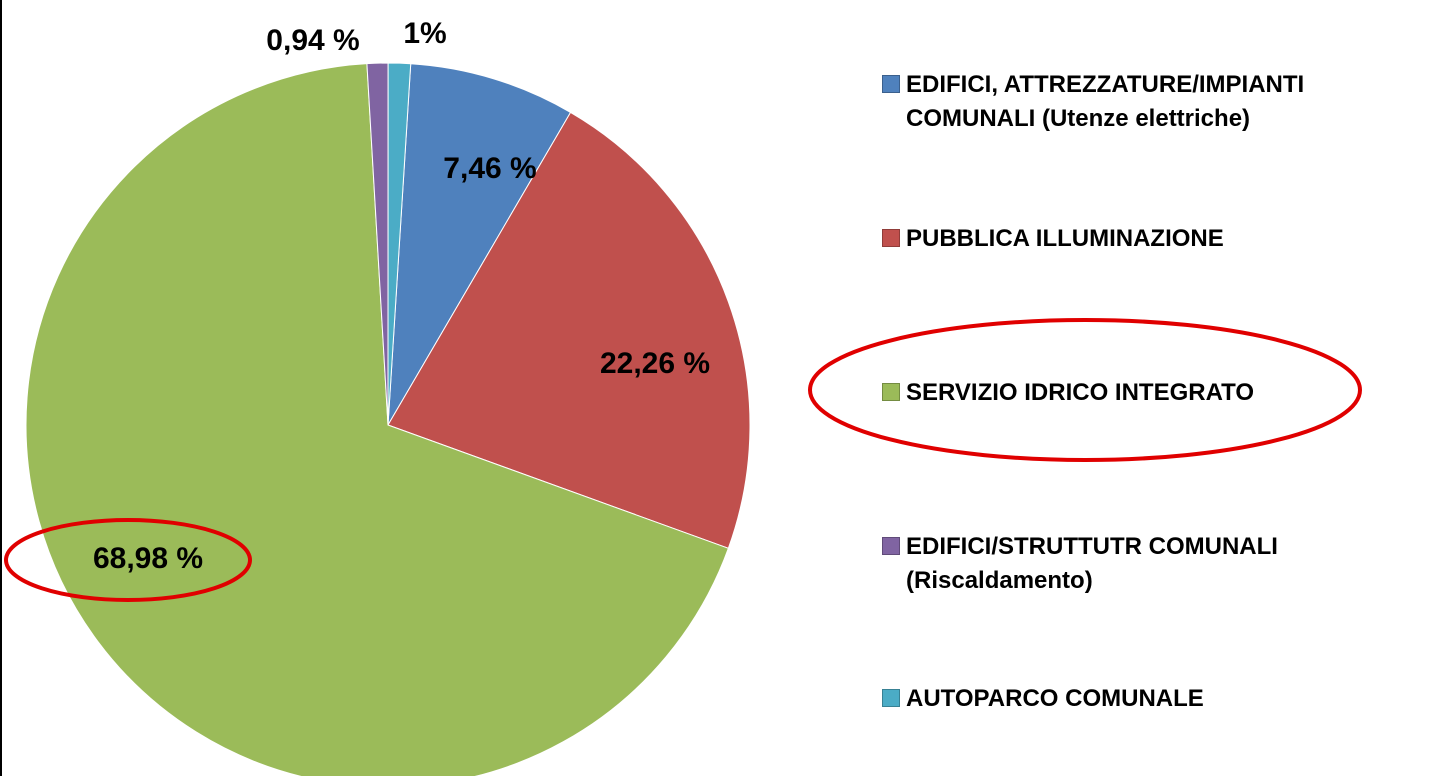 The image size is (1447, 776). I want to click on legend-entry: AUTOPARCO COMUNALE, so click(1154, 699).